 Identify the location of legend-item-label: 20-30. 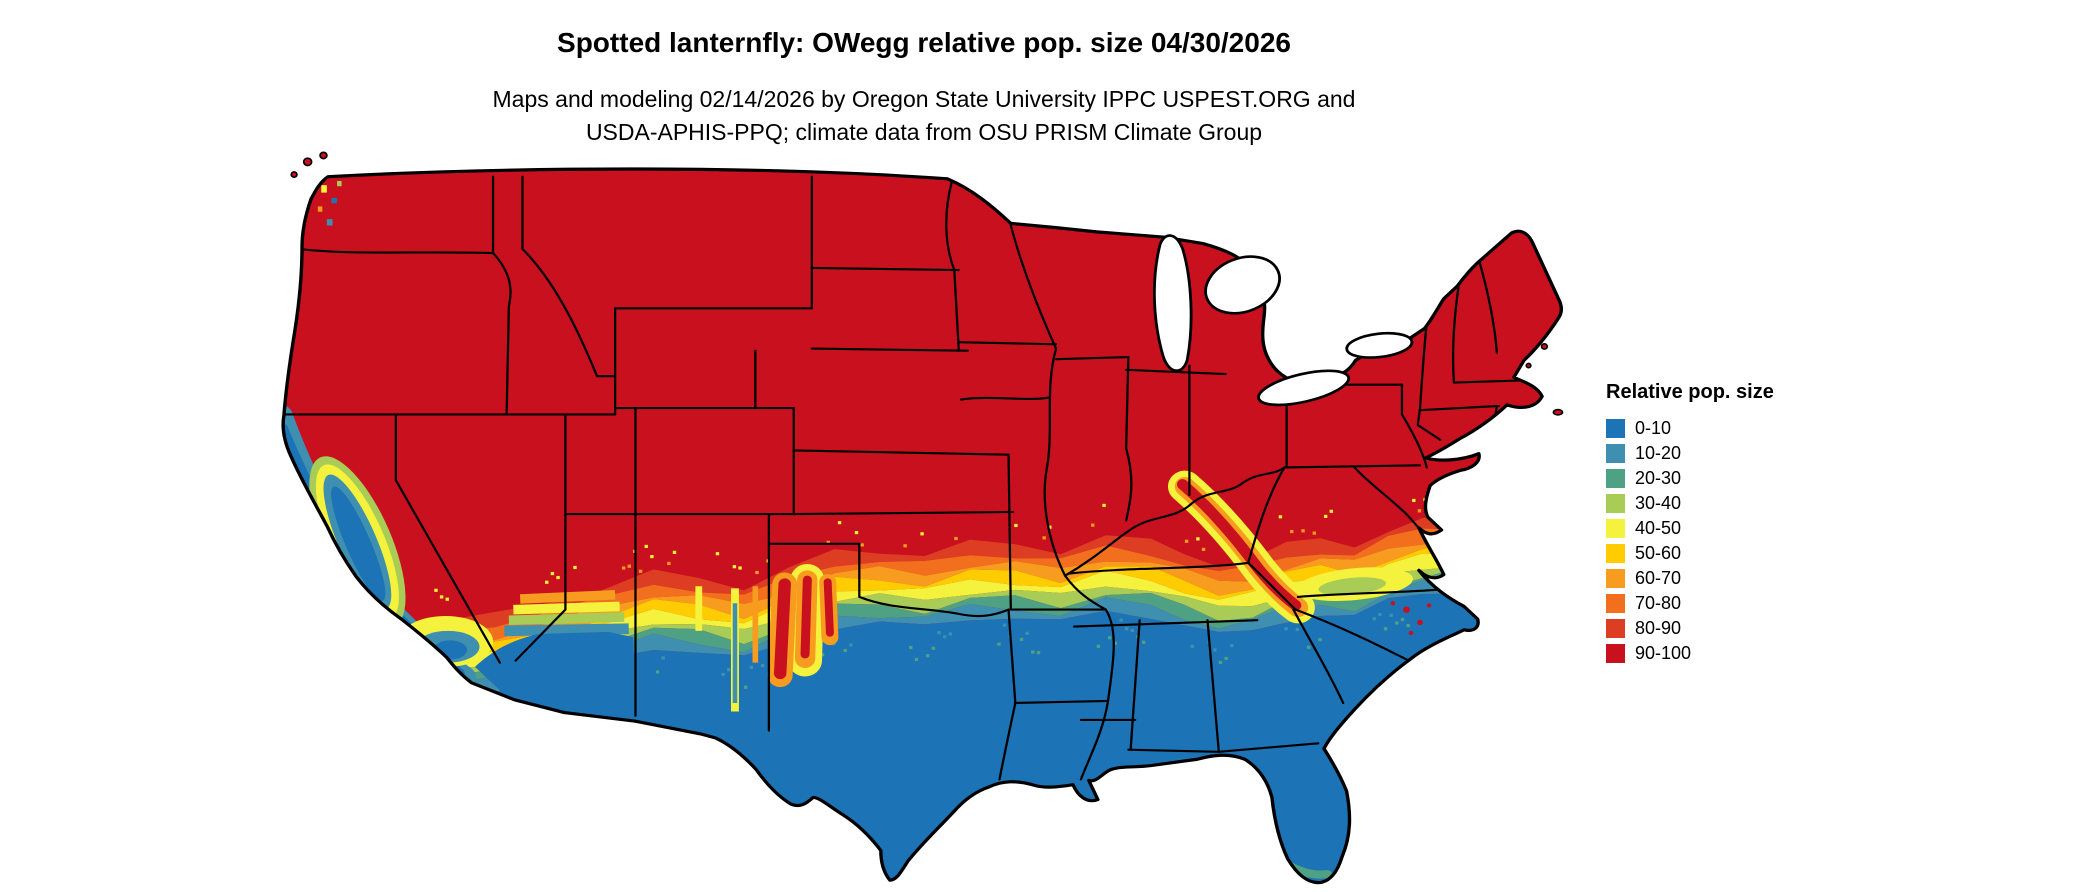
(1658, 478).